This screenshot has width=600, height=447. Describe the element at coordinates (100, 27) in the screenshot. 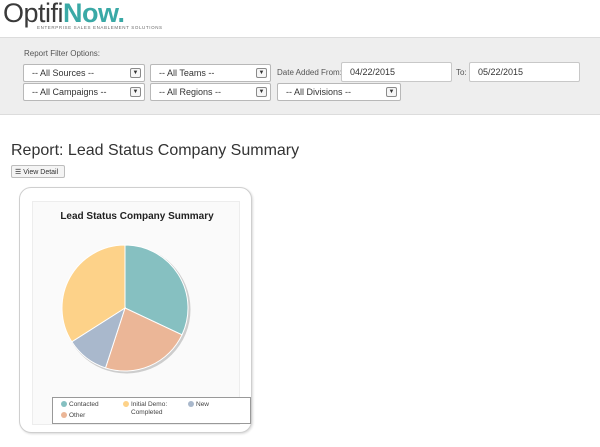

I see `logo-tagline: ENTERPRISE SALES ENABLEMENT SOLUTIONS` at that location.